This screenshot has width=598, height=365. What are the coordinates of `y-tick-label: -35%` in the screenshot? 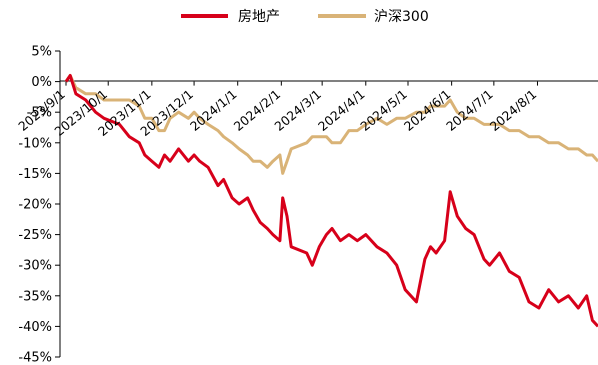 It's located at (35, 296).